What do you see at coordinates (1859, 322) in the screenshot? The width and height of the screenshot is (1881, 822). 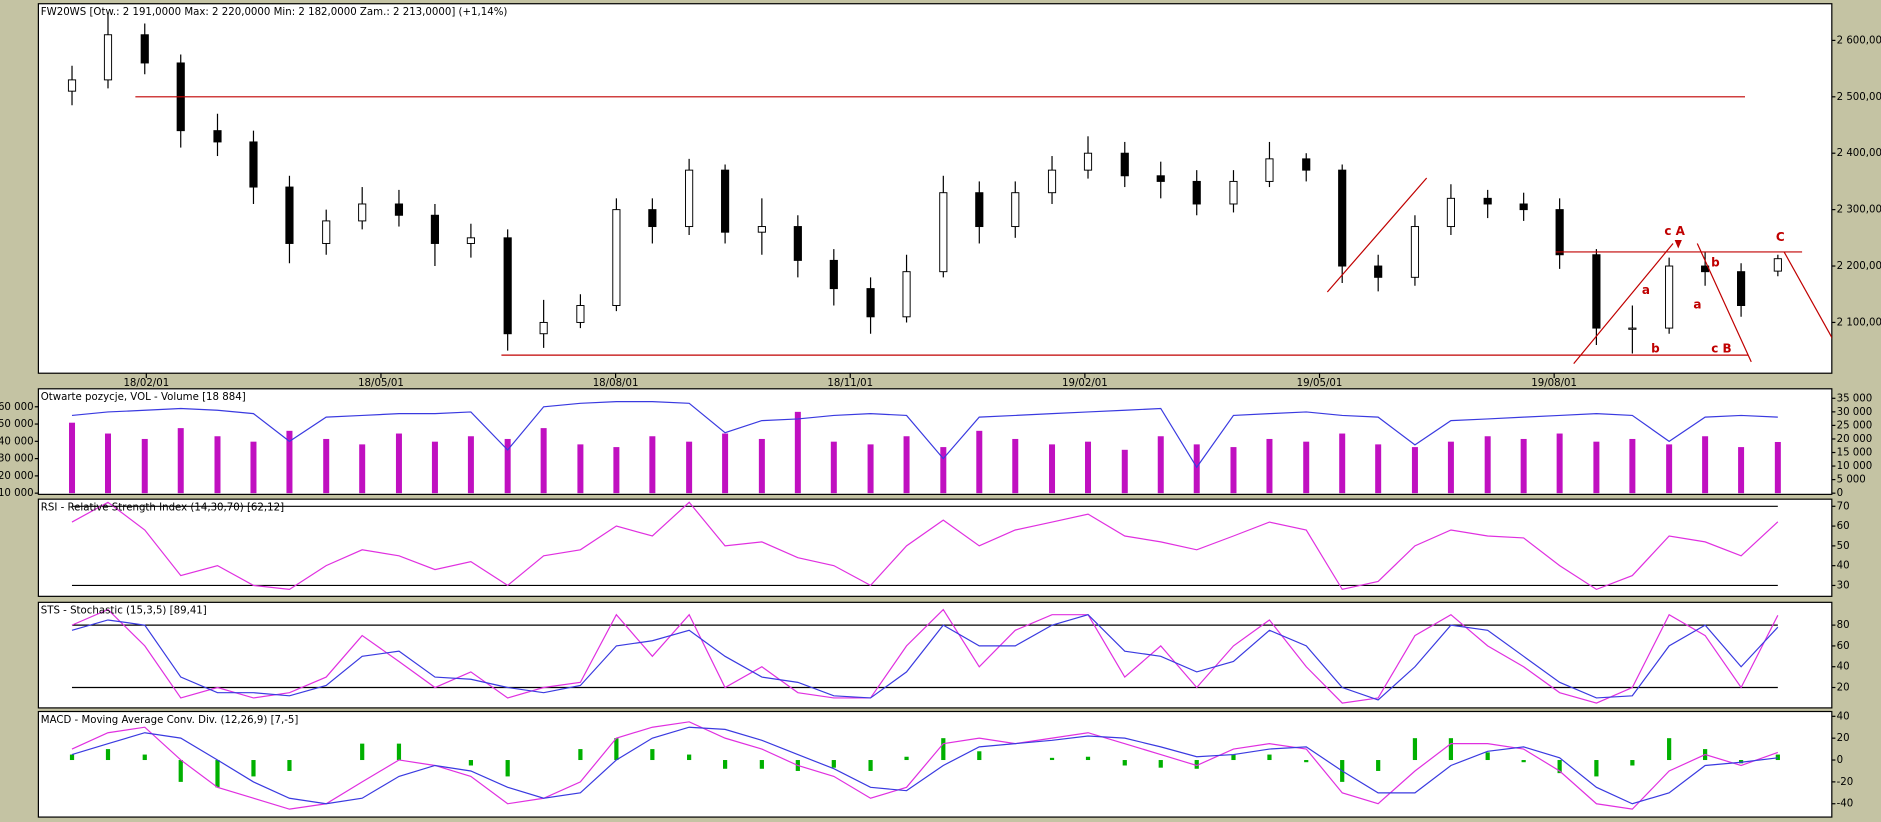 I see `y-tick-label: 2 100,0000` at bounding box center [1859, 322].